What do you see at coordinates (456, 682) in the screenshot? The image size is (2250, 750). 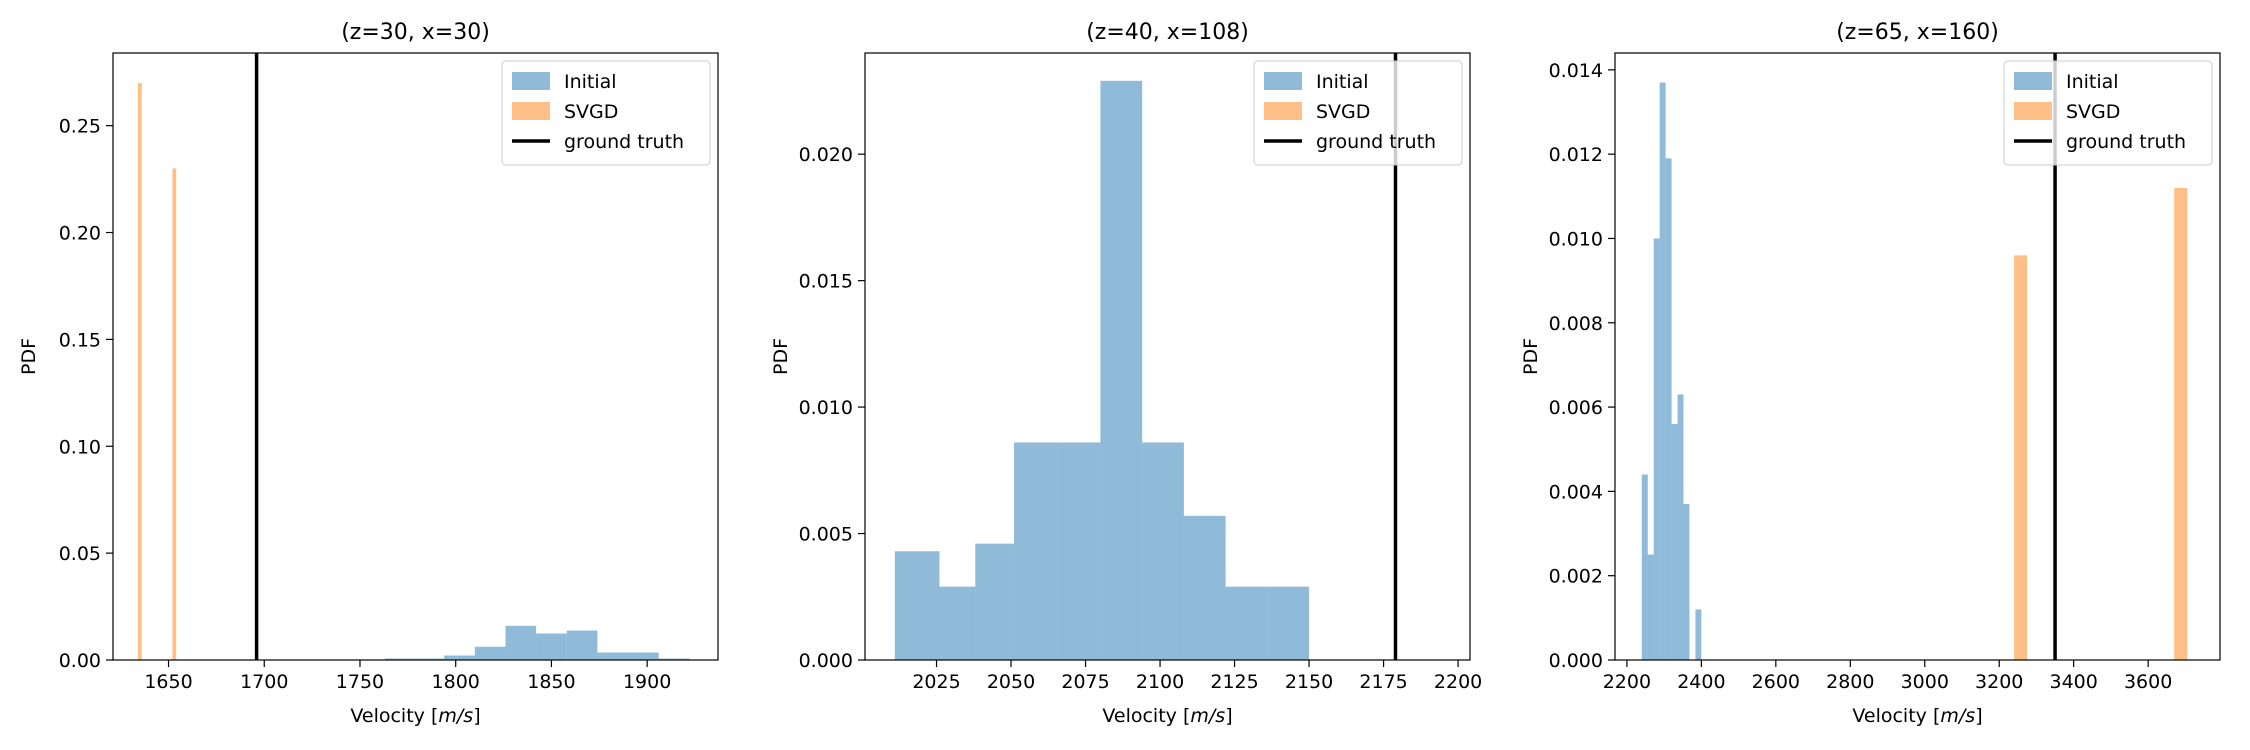 I see `x-tick-label: 1800` at bounding box center [456, 682].